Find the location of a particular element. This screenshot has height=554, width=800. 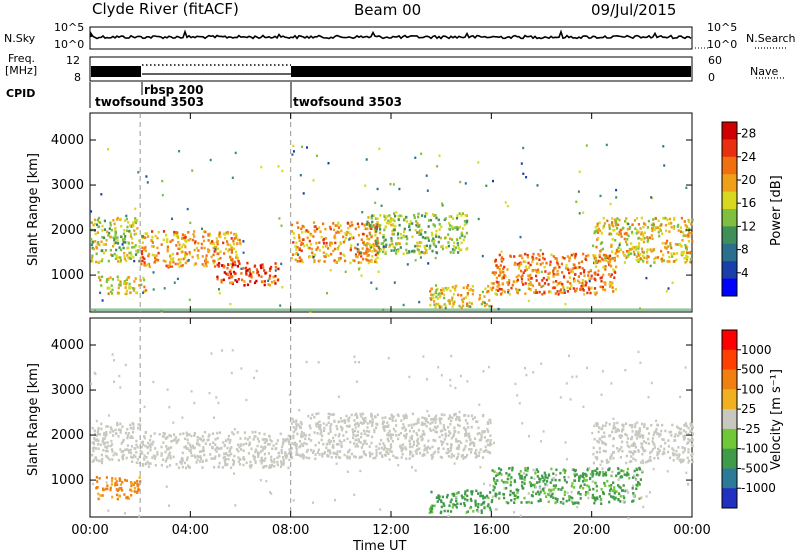

colorbar-segment is located at coordinates (729, 340).